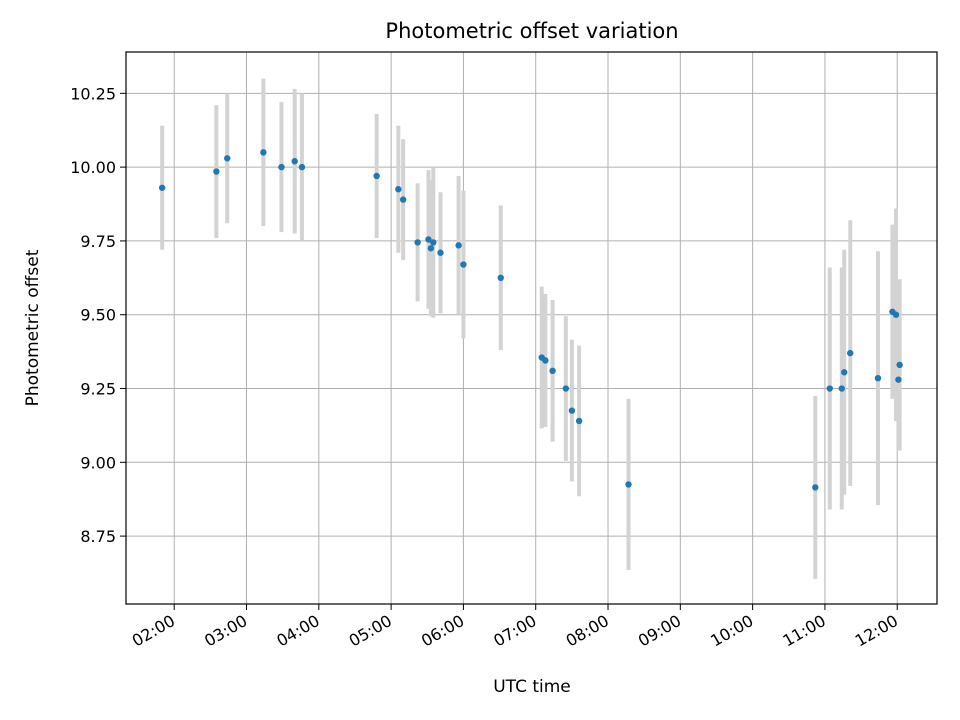 This screenshot has width=960, height=720. I want to click on y-axis-ticks: 8.75 9.00 9.25 9.50 9.75 10.00 10.25, so click(98, 315).